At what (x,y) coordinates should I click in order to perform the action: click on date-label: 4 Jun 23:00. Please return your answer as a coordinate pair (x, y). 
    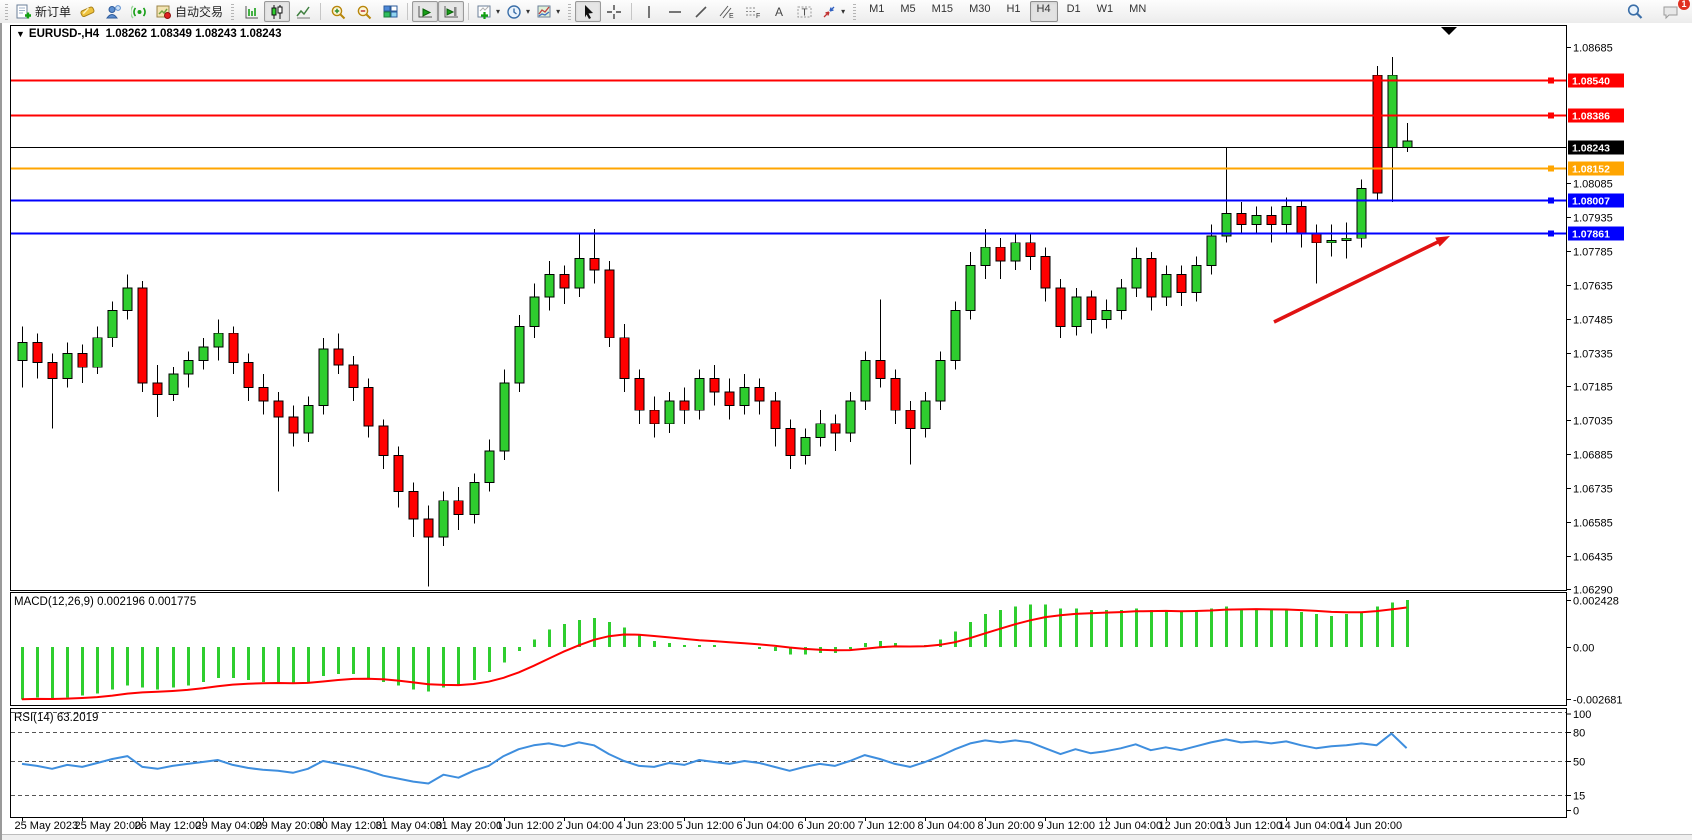
    Looking at the image, I should click on (646, 826).